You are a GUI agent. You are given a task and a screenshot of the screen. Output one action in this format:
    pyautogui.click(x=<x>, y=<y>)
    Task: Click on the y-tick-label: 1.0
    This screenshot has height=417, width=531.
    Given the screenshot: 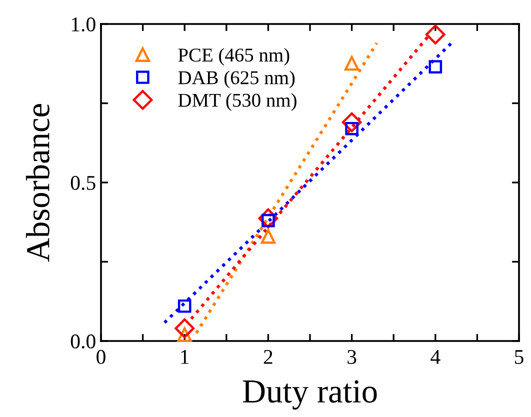 What is the action you would take?
    pyautogui.click(x=84, y=24)
    